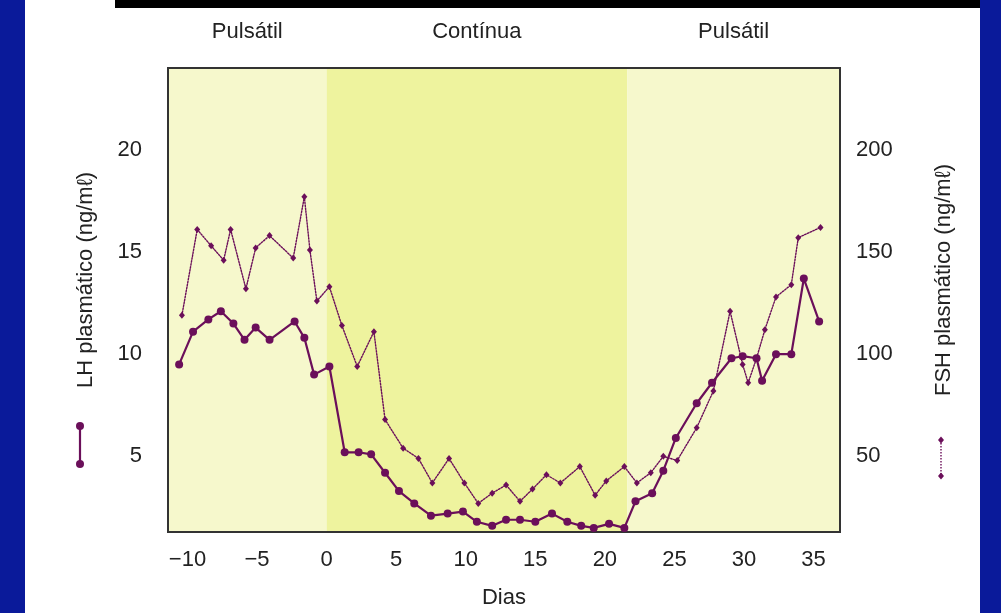  Describe the element at coordinates (129, 250) in the screenshot. I see `y-tick-label: 15` at that location.